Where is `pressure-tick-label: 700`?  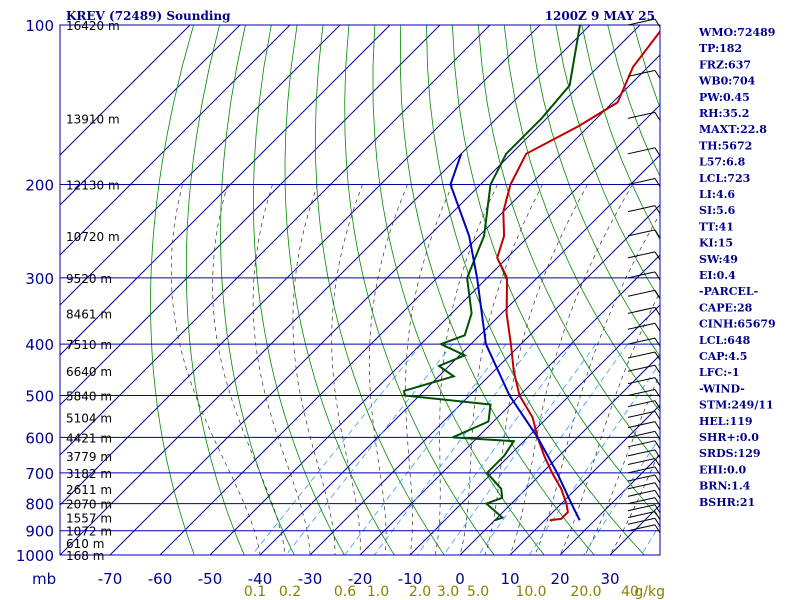
pressure-tick-label: 700 is located at coordinates (39, 474).